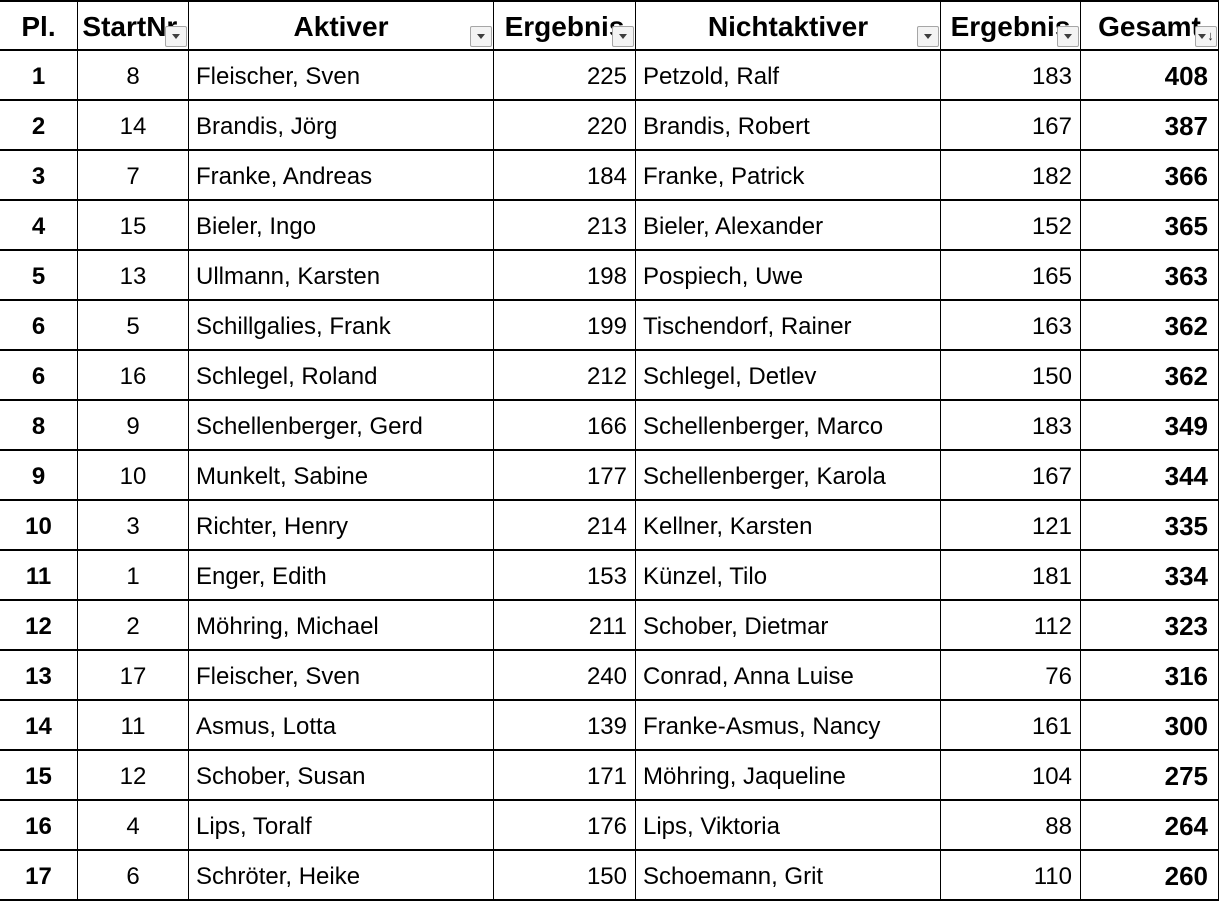 The height and width of the screenshot is (901, 1219). I want to click on cell-aktiver-ergebnis: 214, so click(565, 526).